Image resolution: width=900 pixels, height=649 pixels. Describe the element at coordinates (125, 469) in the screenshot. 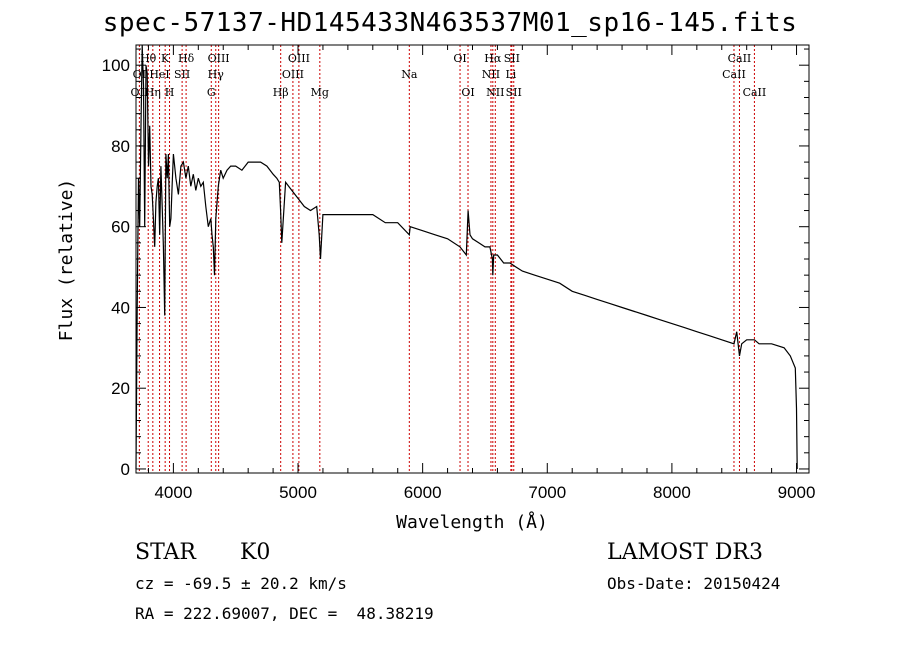

I see `y-tick-label: 0` at that location.